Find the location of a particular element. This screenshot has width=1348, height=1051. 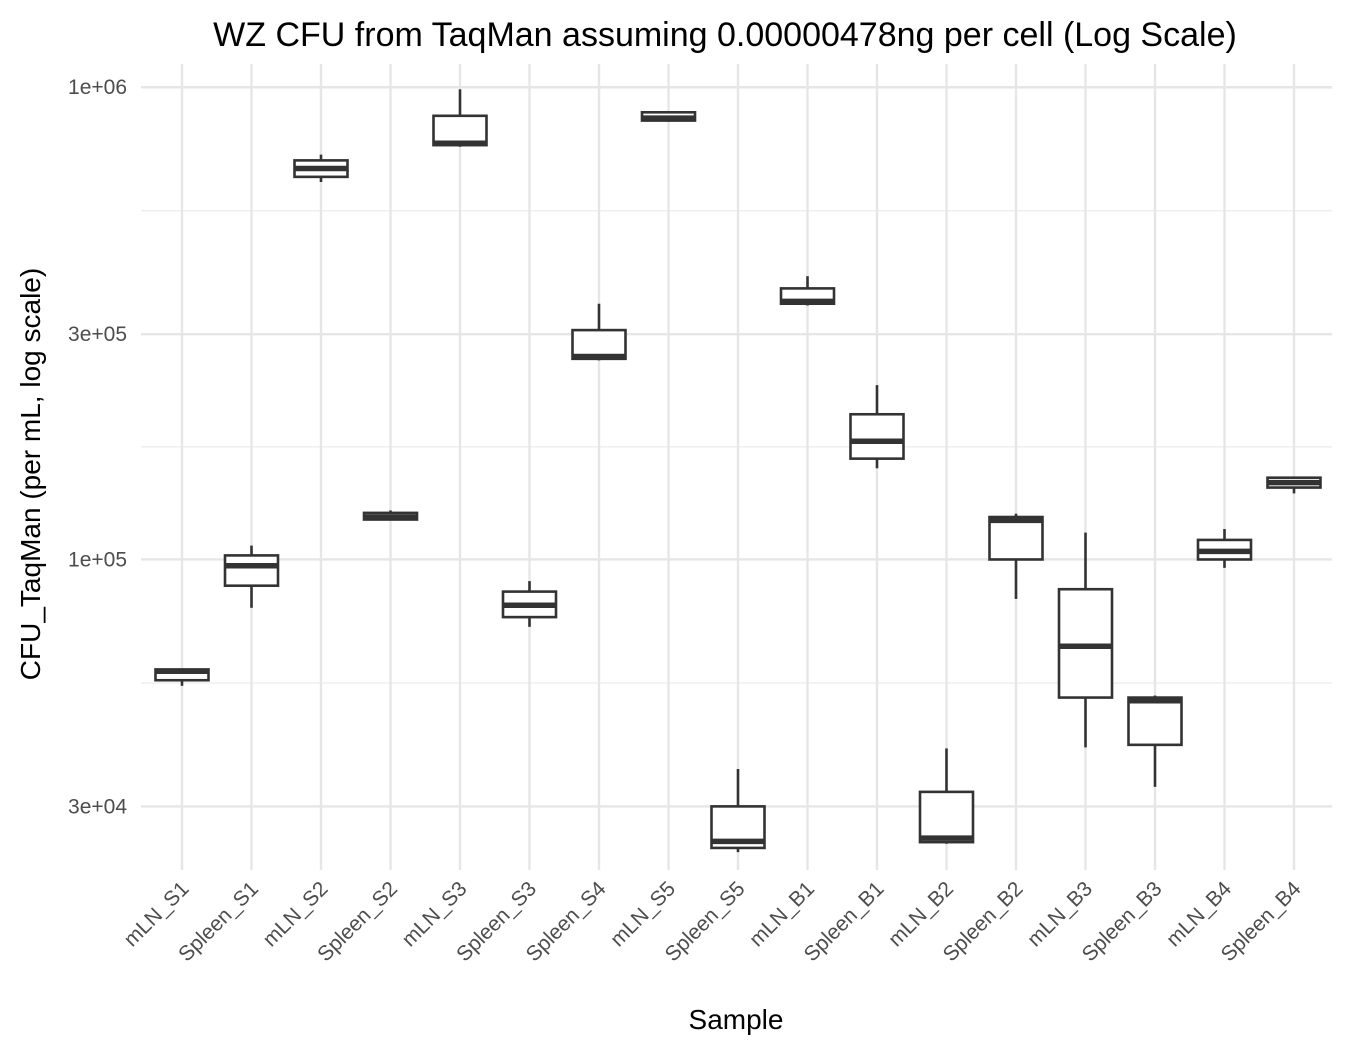

x-tick-label: mLN_B2 is located at coordinates (921, 914).